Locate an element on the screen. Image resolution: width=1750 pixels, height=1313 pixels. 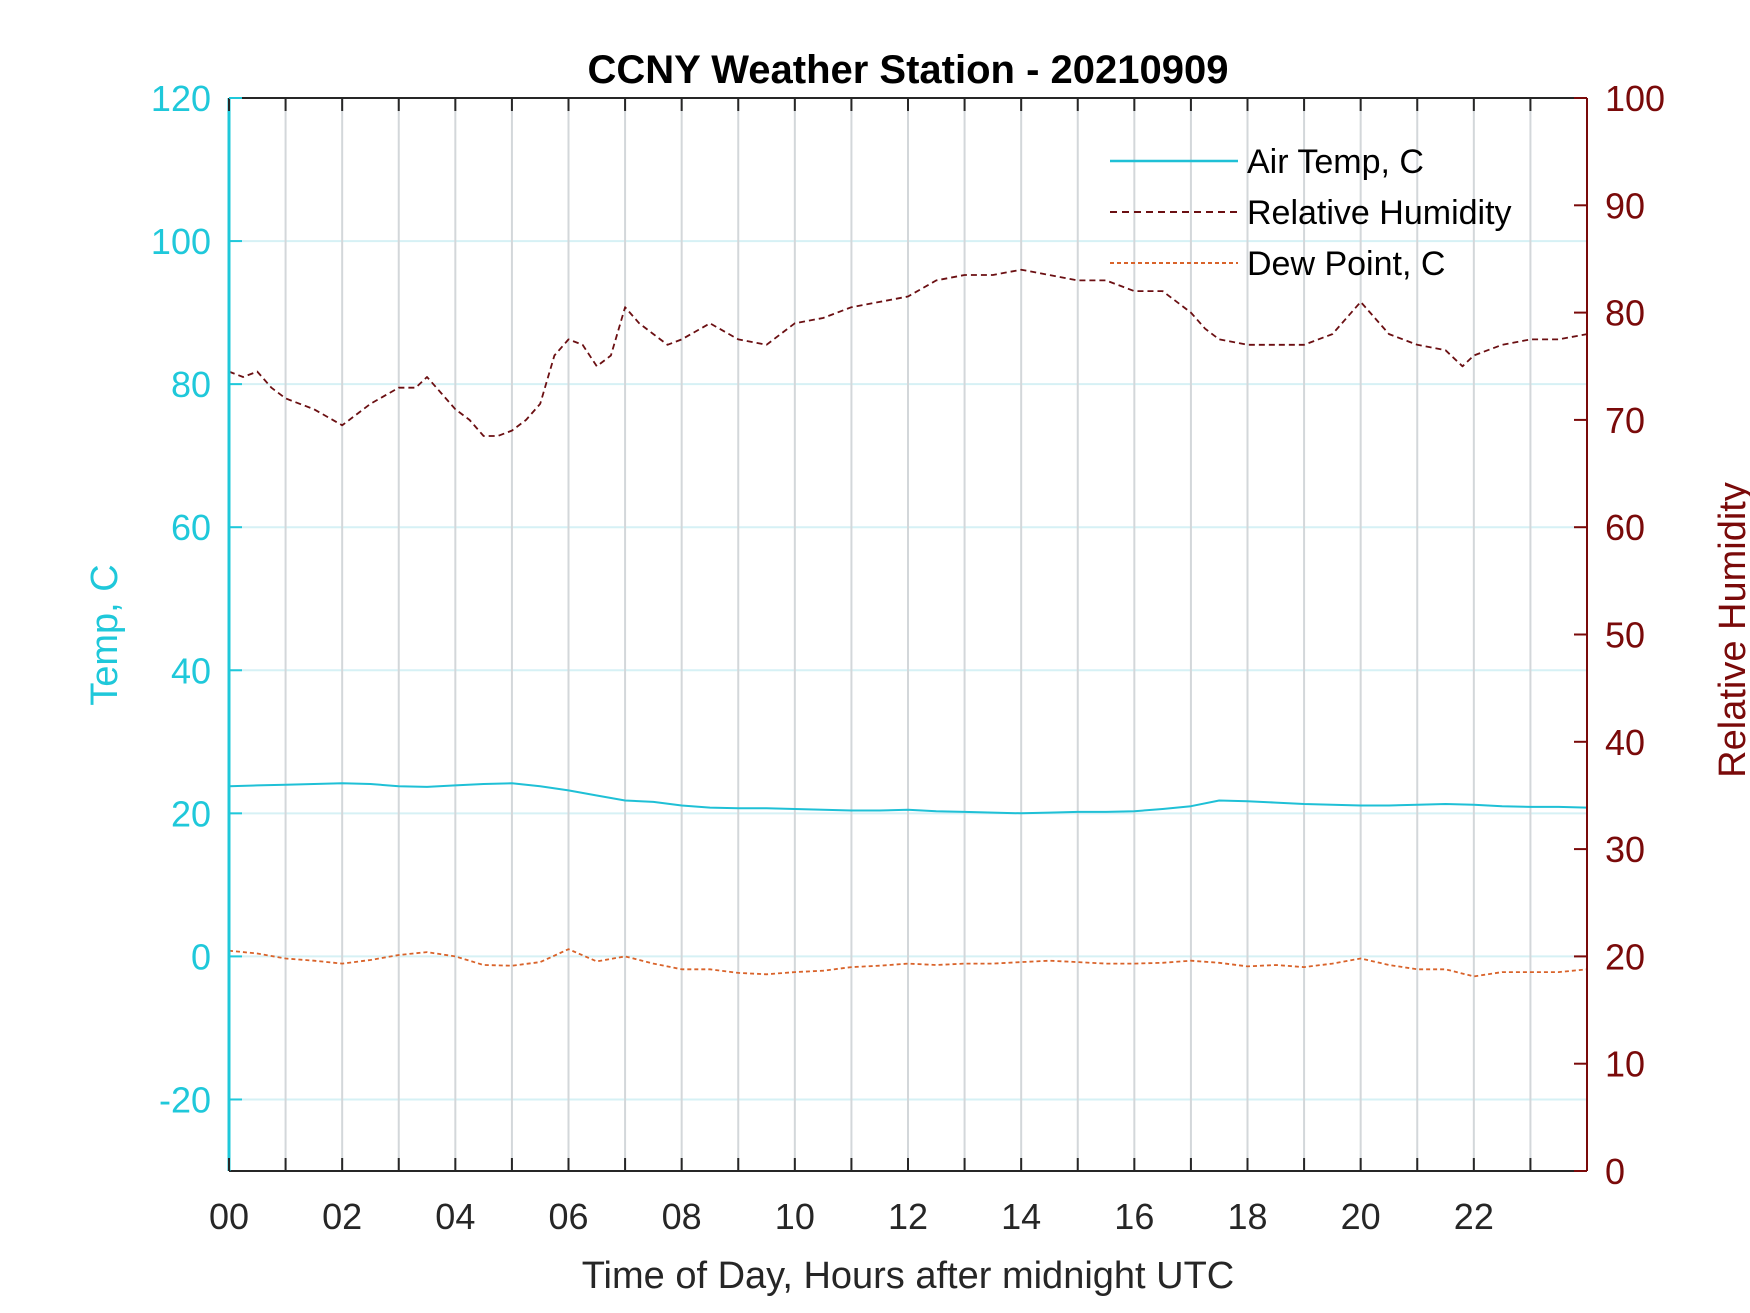
y-right-tick-label: 40 is located at coordinates (1625, 742).